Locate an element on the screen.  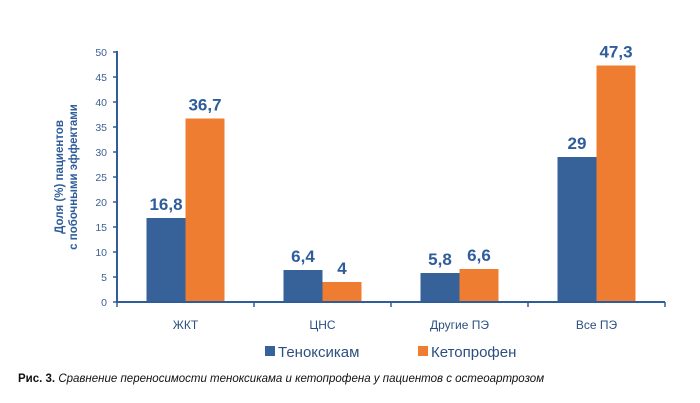
legend-label: Кетопрофен is located at coordinates (473, 352).